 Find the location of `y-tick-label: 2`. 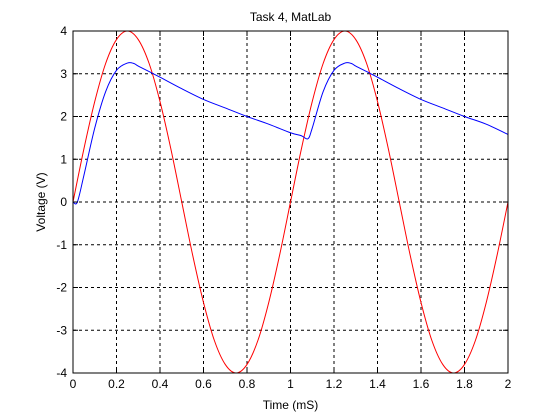

y-tick-label: 2 is located at coordinates (63, 117).